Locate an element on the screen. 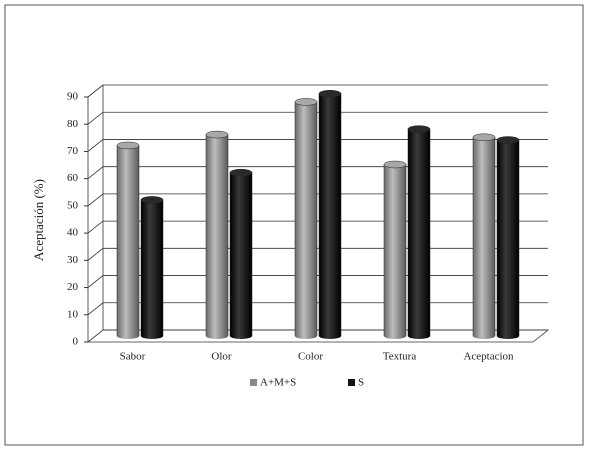  y-tick-label: 80 is located at coordinates (73, 124).